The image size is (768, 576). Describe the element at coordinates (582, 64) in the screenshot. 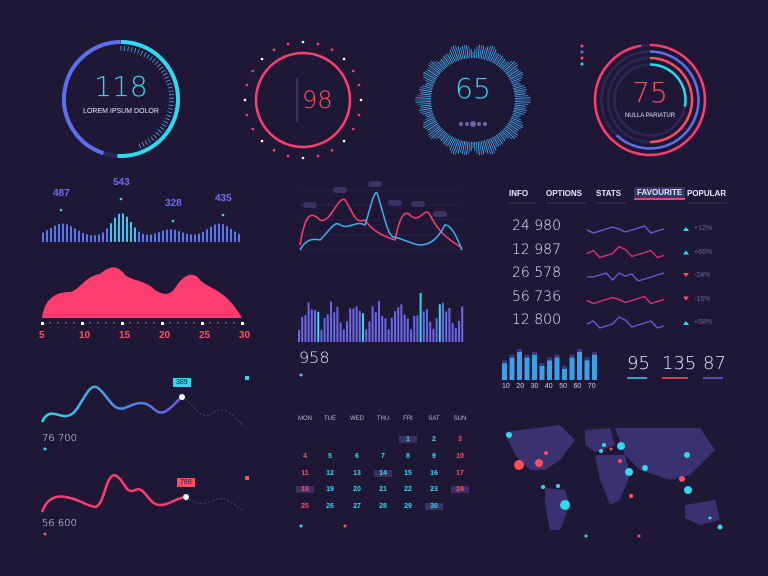

I see `gauge-4-legend-dot` at that location.